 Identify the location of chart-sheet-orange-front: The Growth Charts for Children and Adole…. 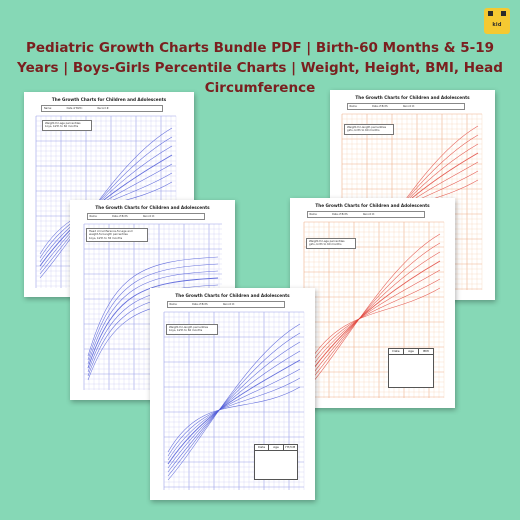
(372, 303).